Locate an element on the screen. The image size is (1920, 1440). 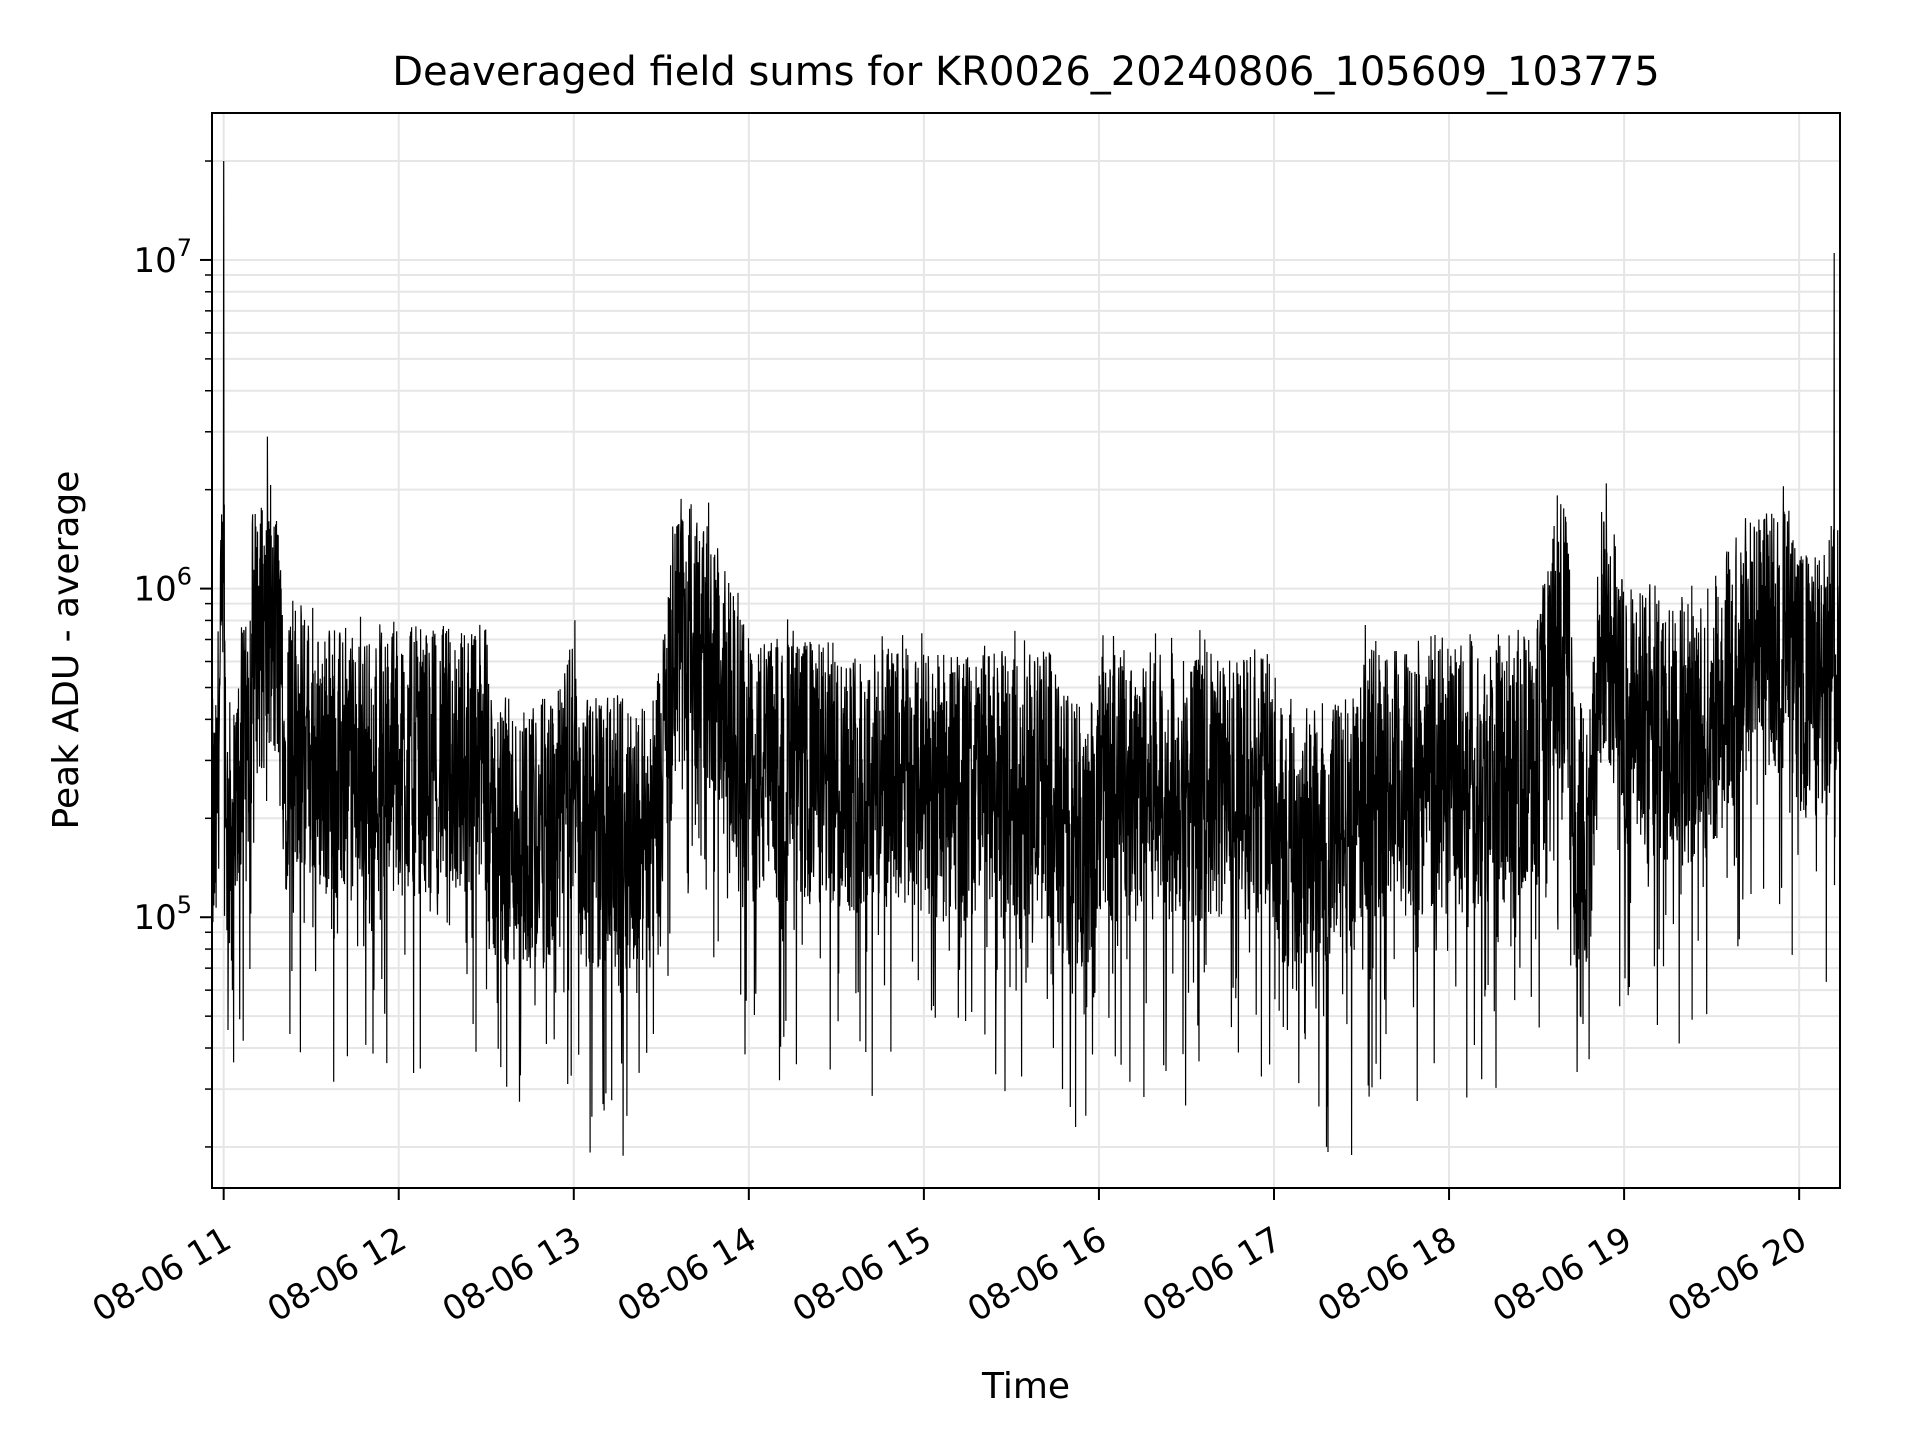
y-tick-label: 10⁵ is located at coordinates (162, 914).